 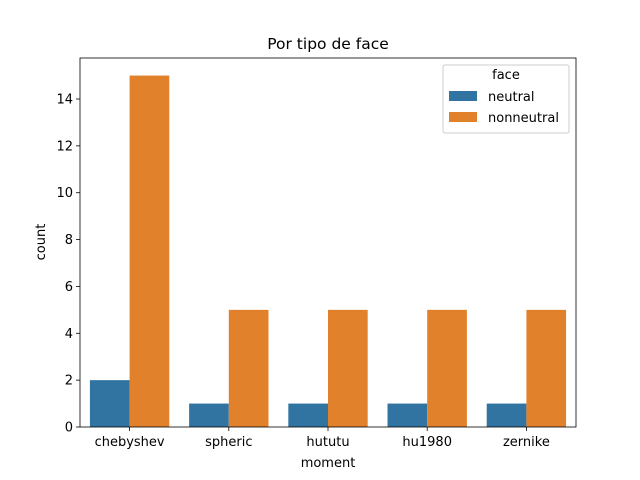 What do you see at coordinates (130, 442) in the screenshot?
I see `x-tick-label-chebyshev: chebyshev` at bounding box center [130, 442].